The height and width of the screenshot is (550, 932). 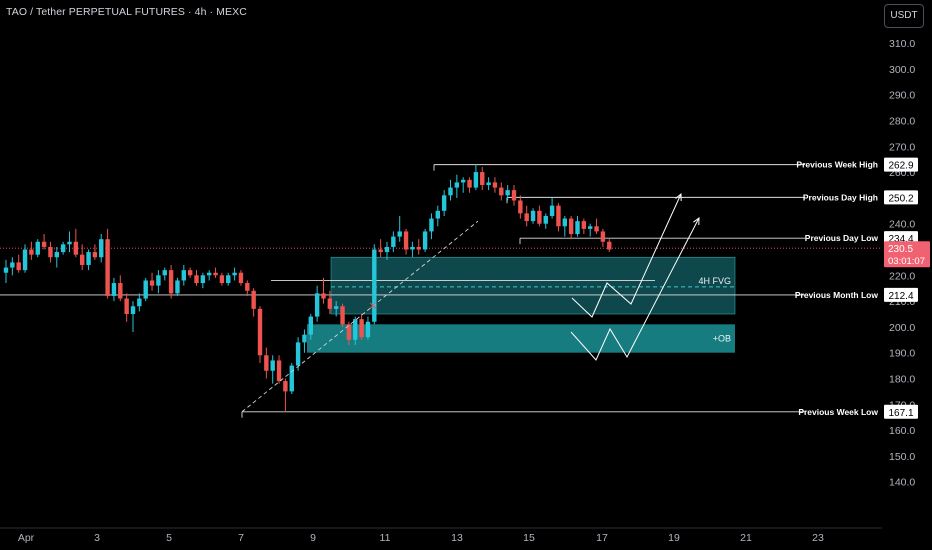 I want to click on price-axis-bg, so click(x=907, y=275).